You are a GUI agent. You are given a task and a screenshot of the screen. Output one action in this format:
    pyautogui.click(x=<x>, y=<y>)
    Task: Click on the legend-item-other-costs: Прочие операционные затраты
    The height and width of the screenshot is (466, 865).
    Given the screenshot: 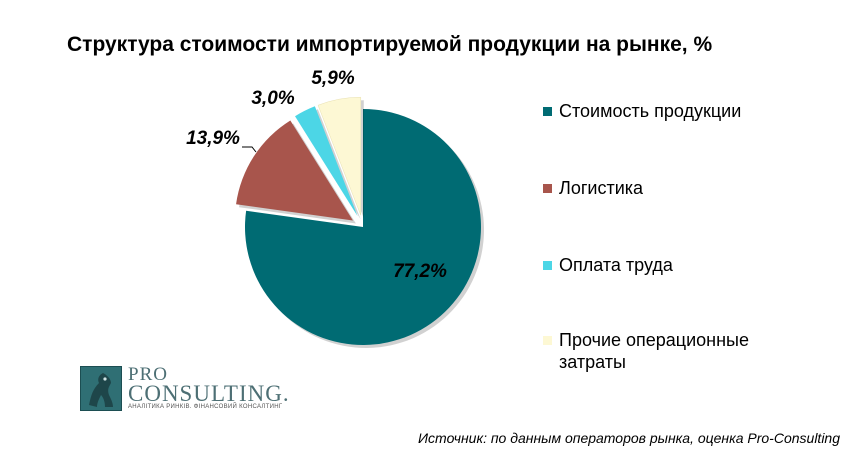 What is the action you would take?
    pyautogui.click(x=663, y=351)
    